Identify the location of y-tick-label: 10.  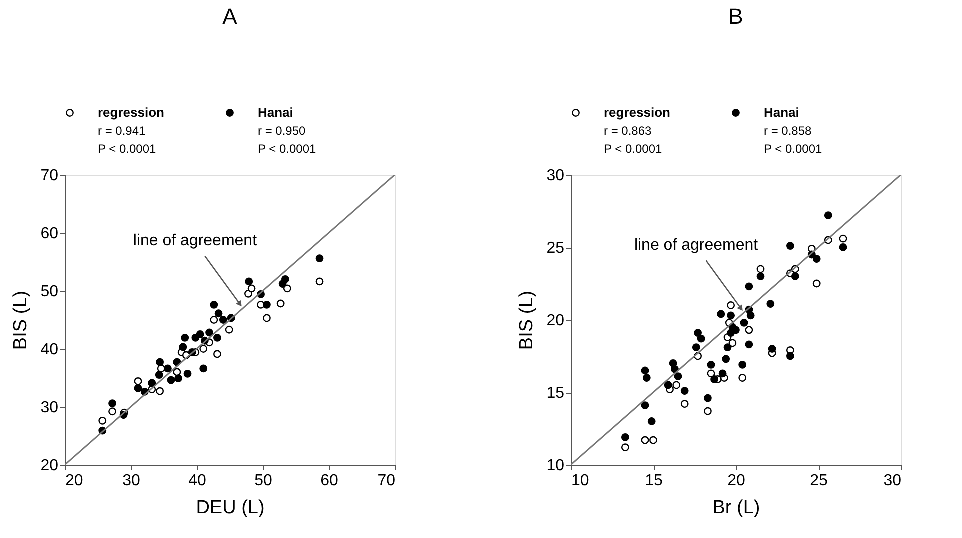
(555, 466).